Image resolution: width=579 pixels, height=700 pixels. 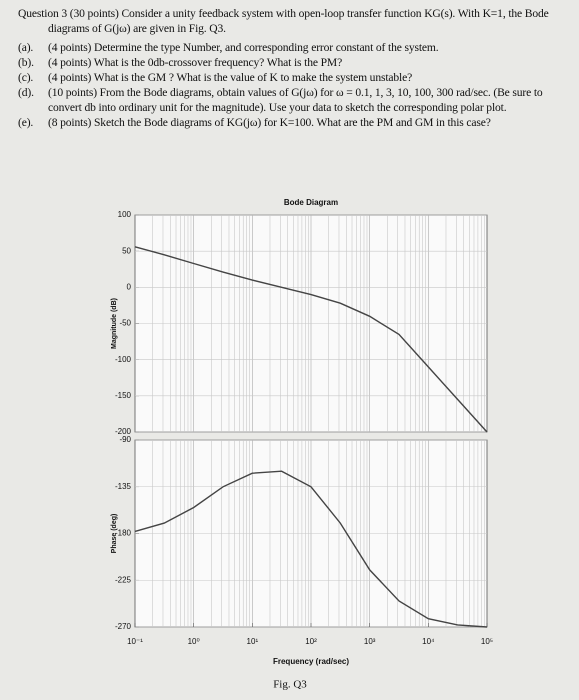 I want to click on y-tick-label: -225, so click(x=123, y=579).